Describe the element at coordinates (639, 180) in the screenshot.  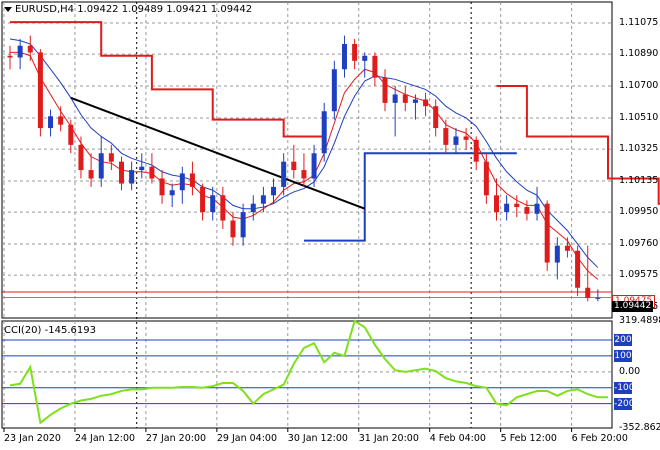
I see `price-axis-label: 1.10135` at that location.